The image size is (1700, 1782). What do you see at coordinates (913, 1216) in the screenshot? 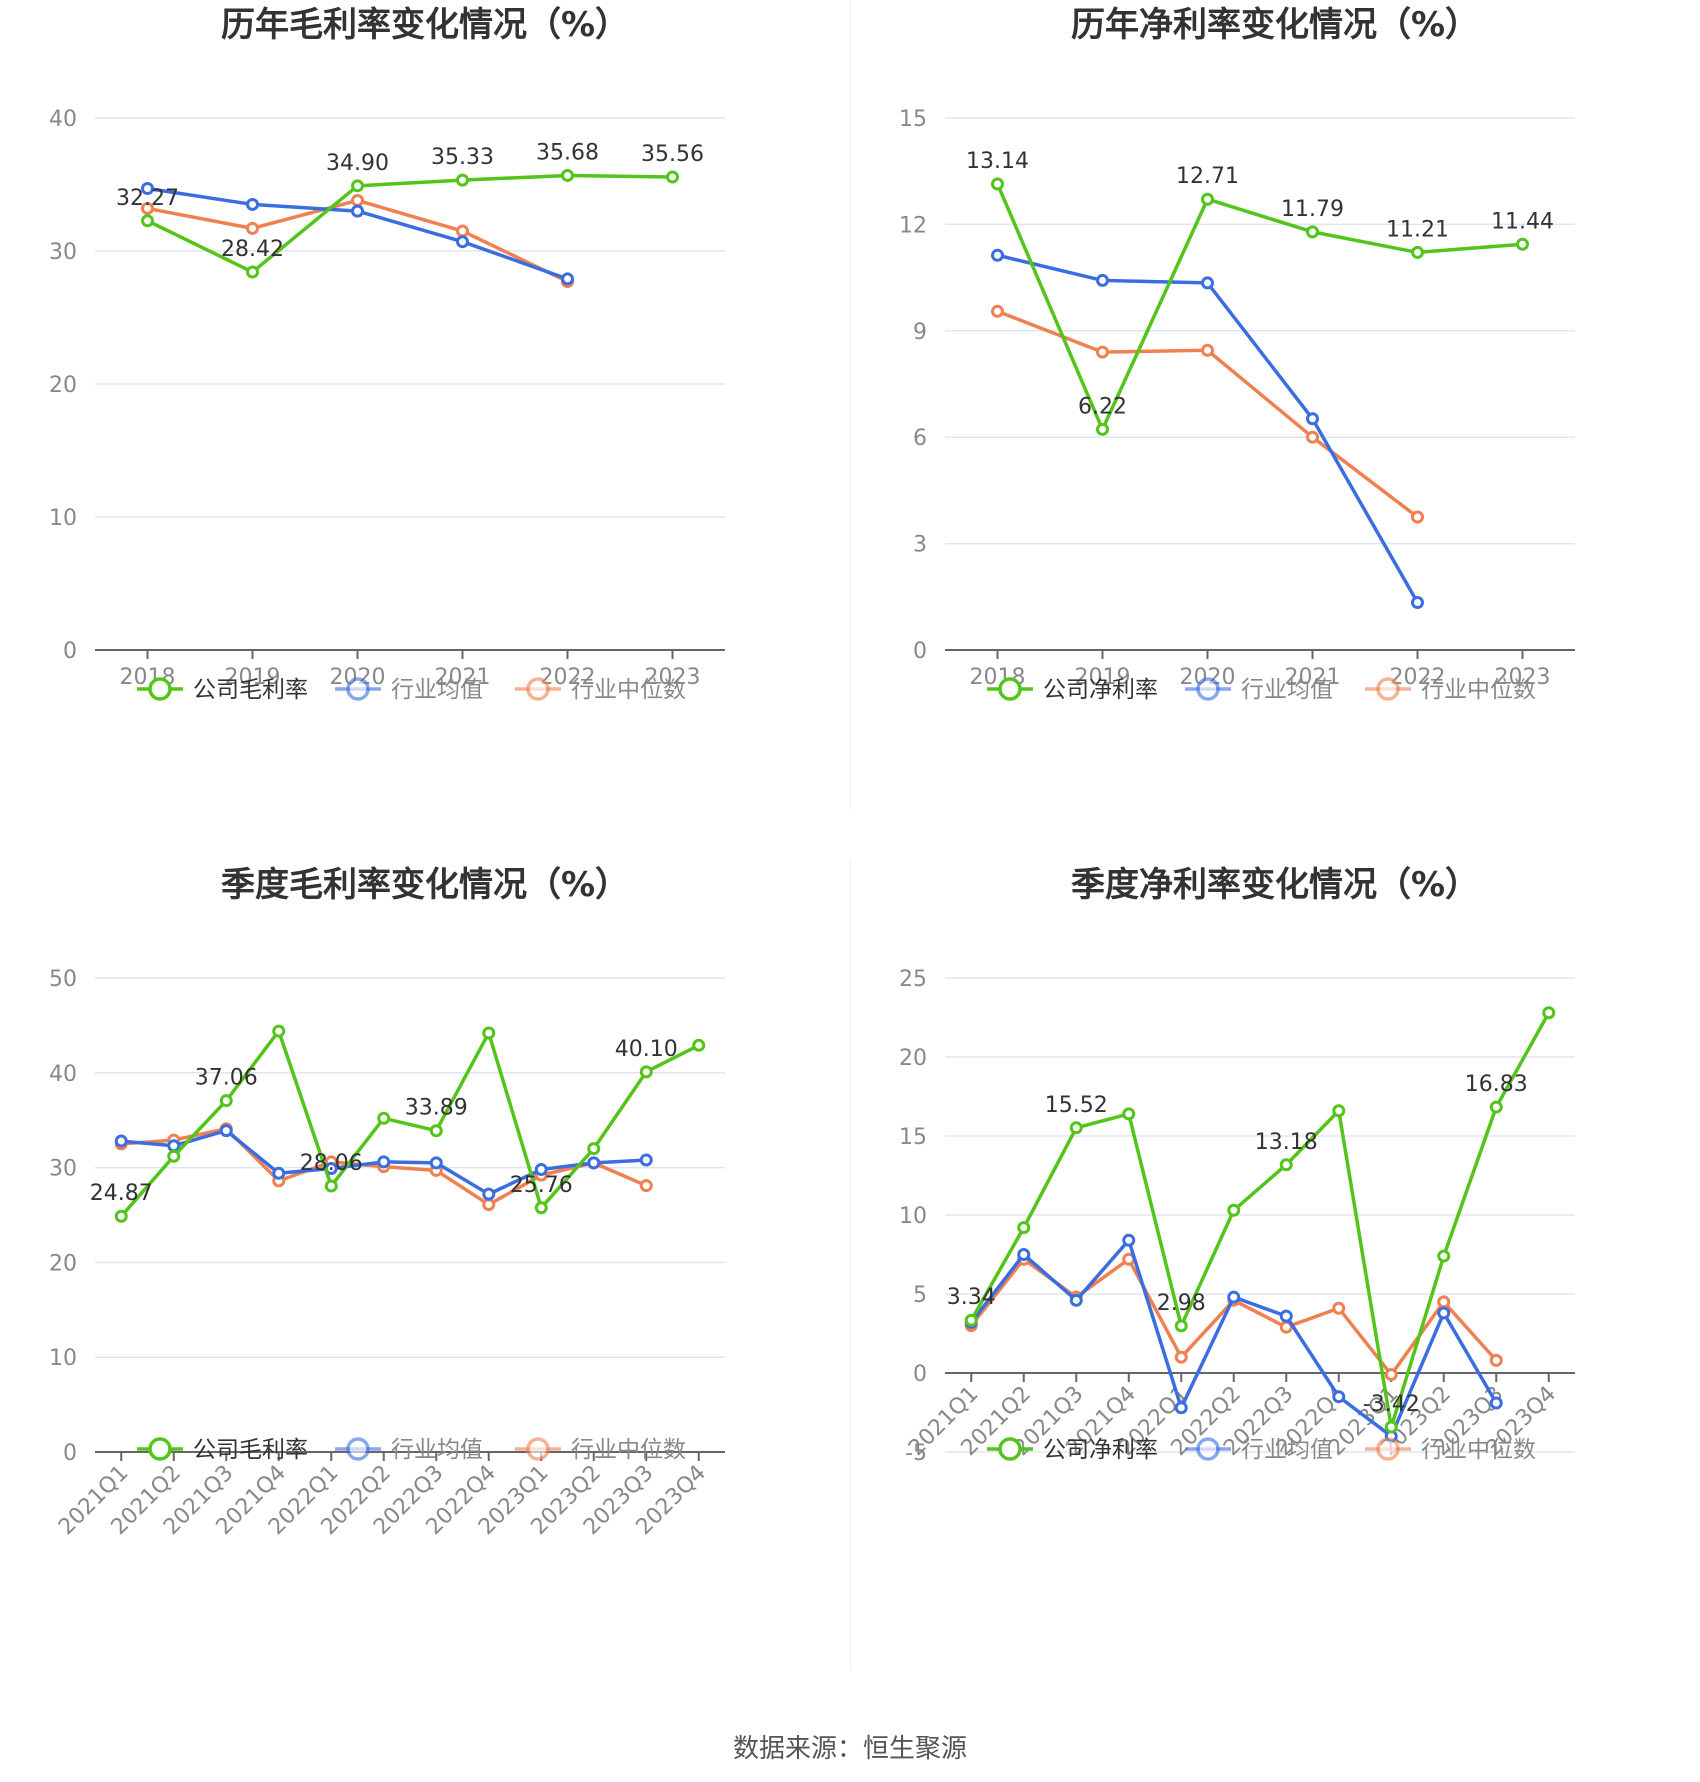
I see `y-tick-label: 10` at bounding box center [913, 1216].